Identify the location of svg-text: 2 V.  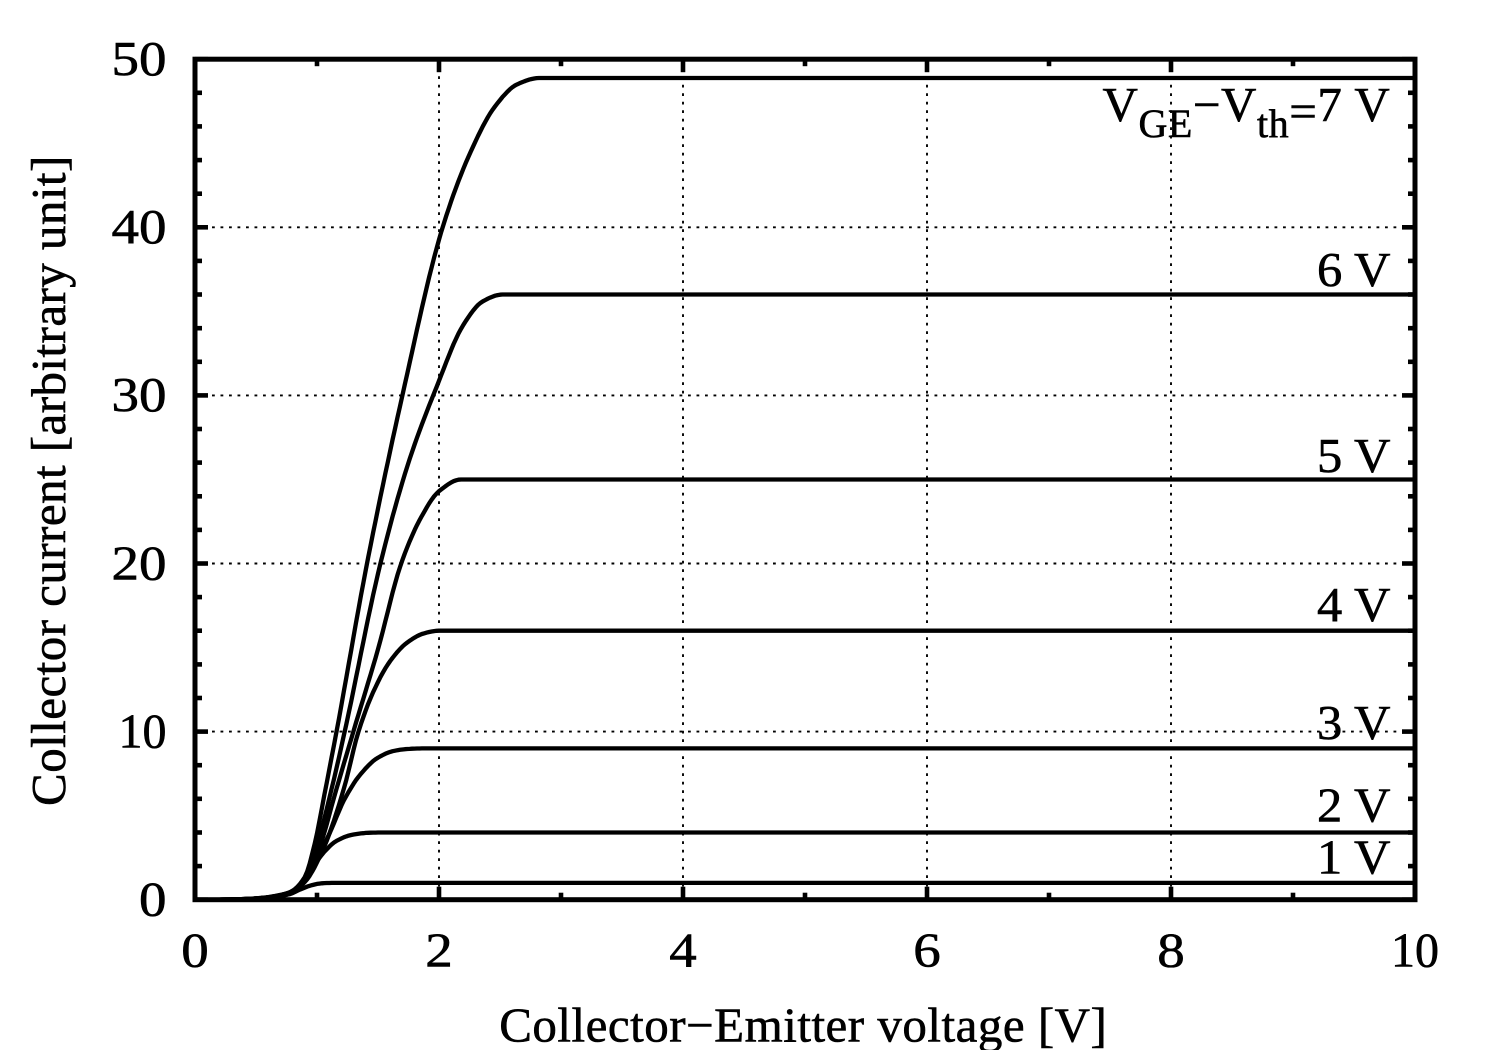
(1354, 805).